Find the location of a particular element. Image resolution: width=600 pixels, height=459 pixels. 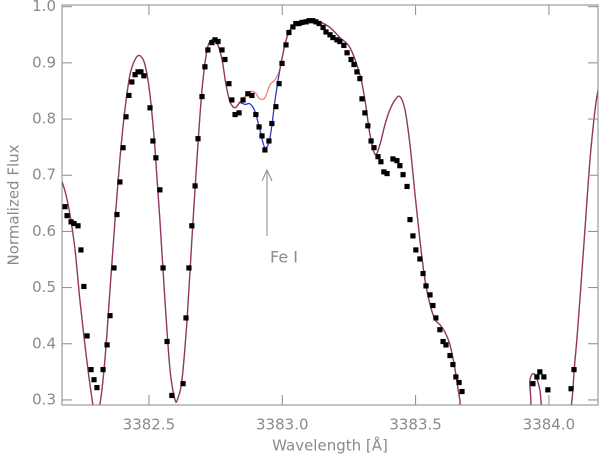

y-tick-label: 0.9 is located at coordinates (44, 62).